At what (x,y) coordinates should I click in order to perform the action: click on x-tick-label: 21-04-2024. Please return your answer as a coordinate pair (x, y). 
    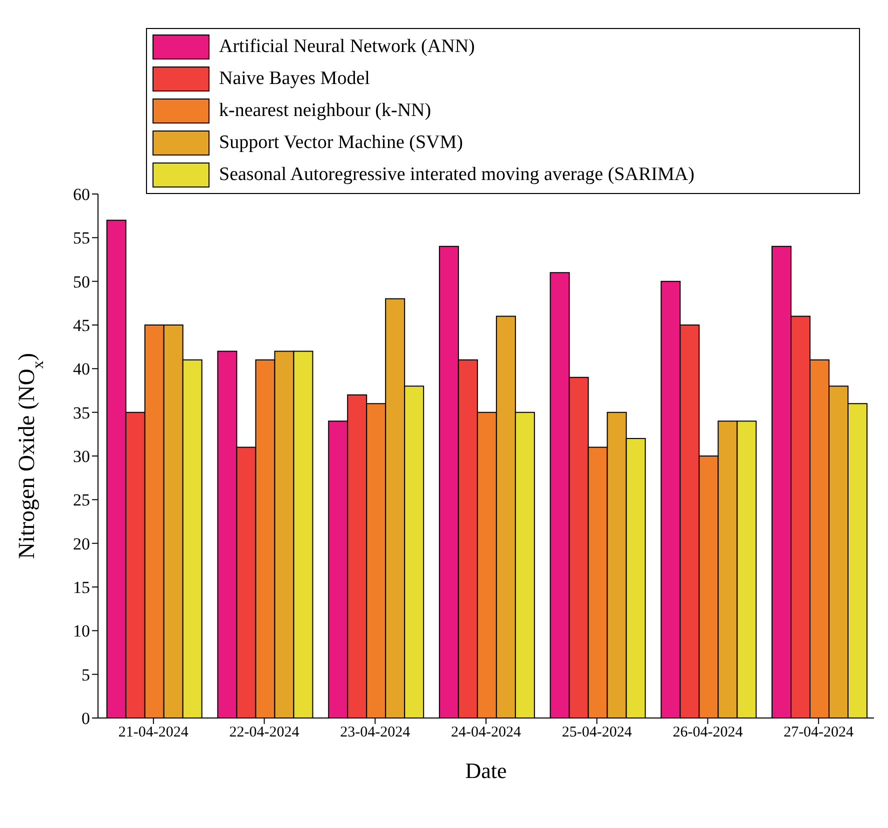
    Looking at the image, I should click on (153, 732).